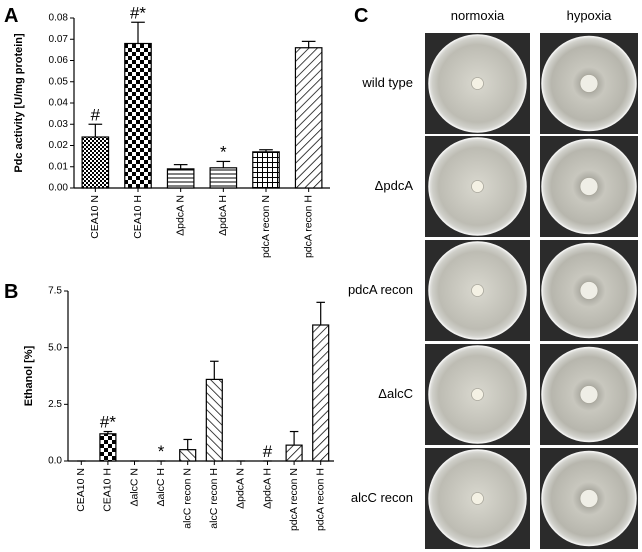 This screenshot has height=552, width=642. I want to click on panel-label: A, so click(11, 16).